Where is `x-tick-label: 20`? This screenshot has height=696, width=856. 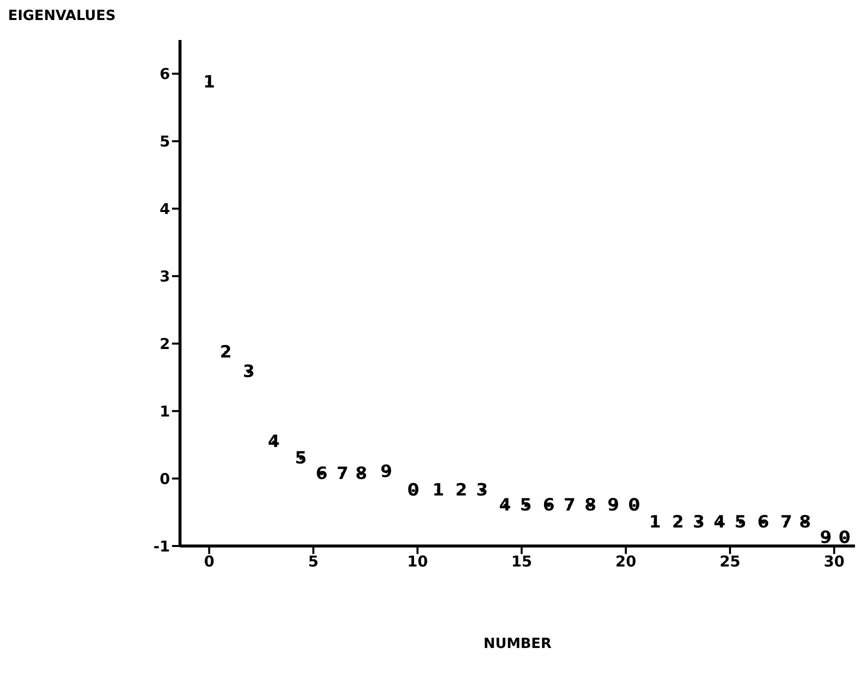 x-tick-label: 20 is located at coordinates (625, 561).